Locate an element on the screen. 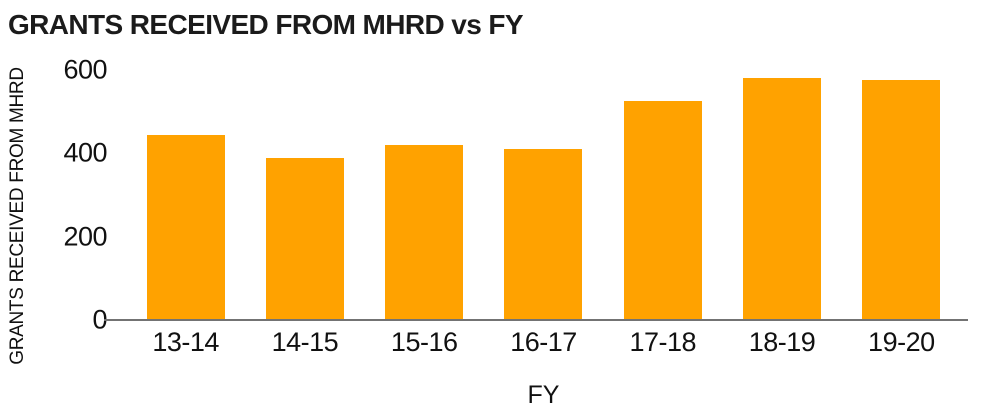 The width and height of the screenshot is (983, 412). y-tick-label: 200 is located at coordinates (85, 236).